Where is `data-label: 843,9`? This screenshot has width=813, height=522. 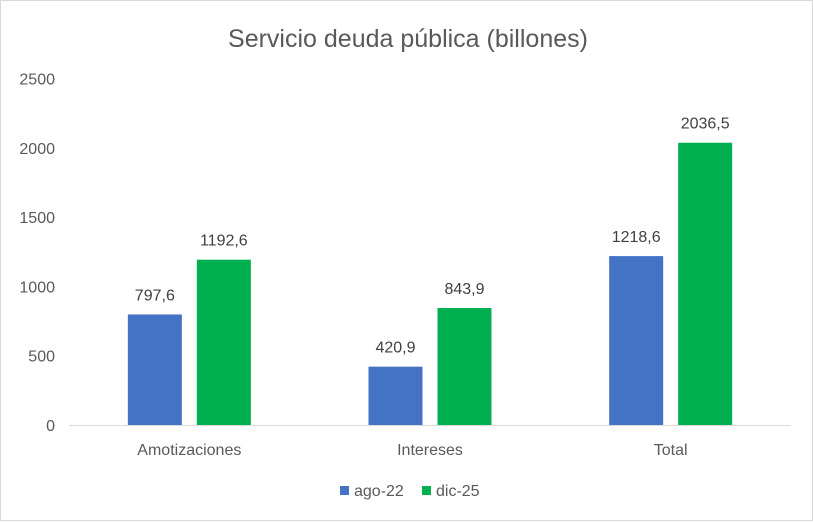 data-label: 843,9 is located at coordinates (464, 289).